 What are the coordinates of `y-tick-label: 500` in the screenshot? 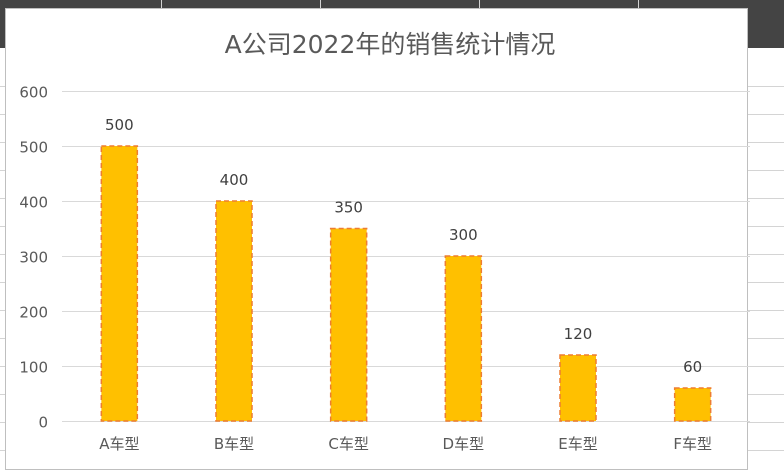 It's located at (33, 148).